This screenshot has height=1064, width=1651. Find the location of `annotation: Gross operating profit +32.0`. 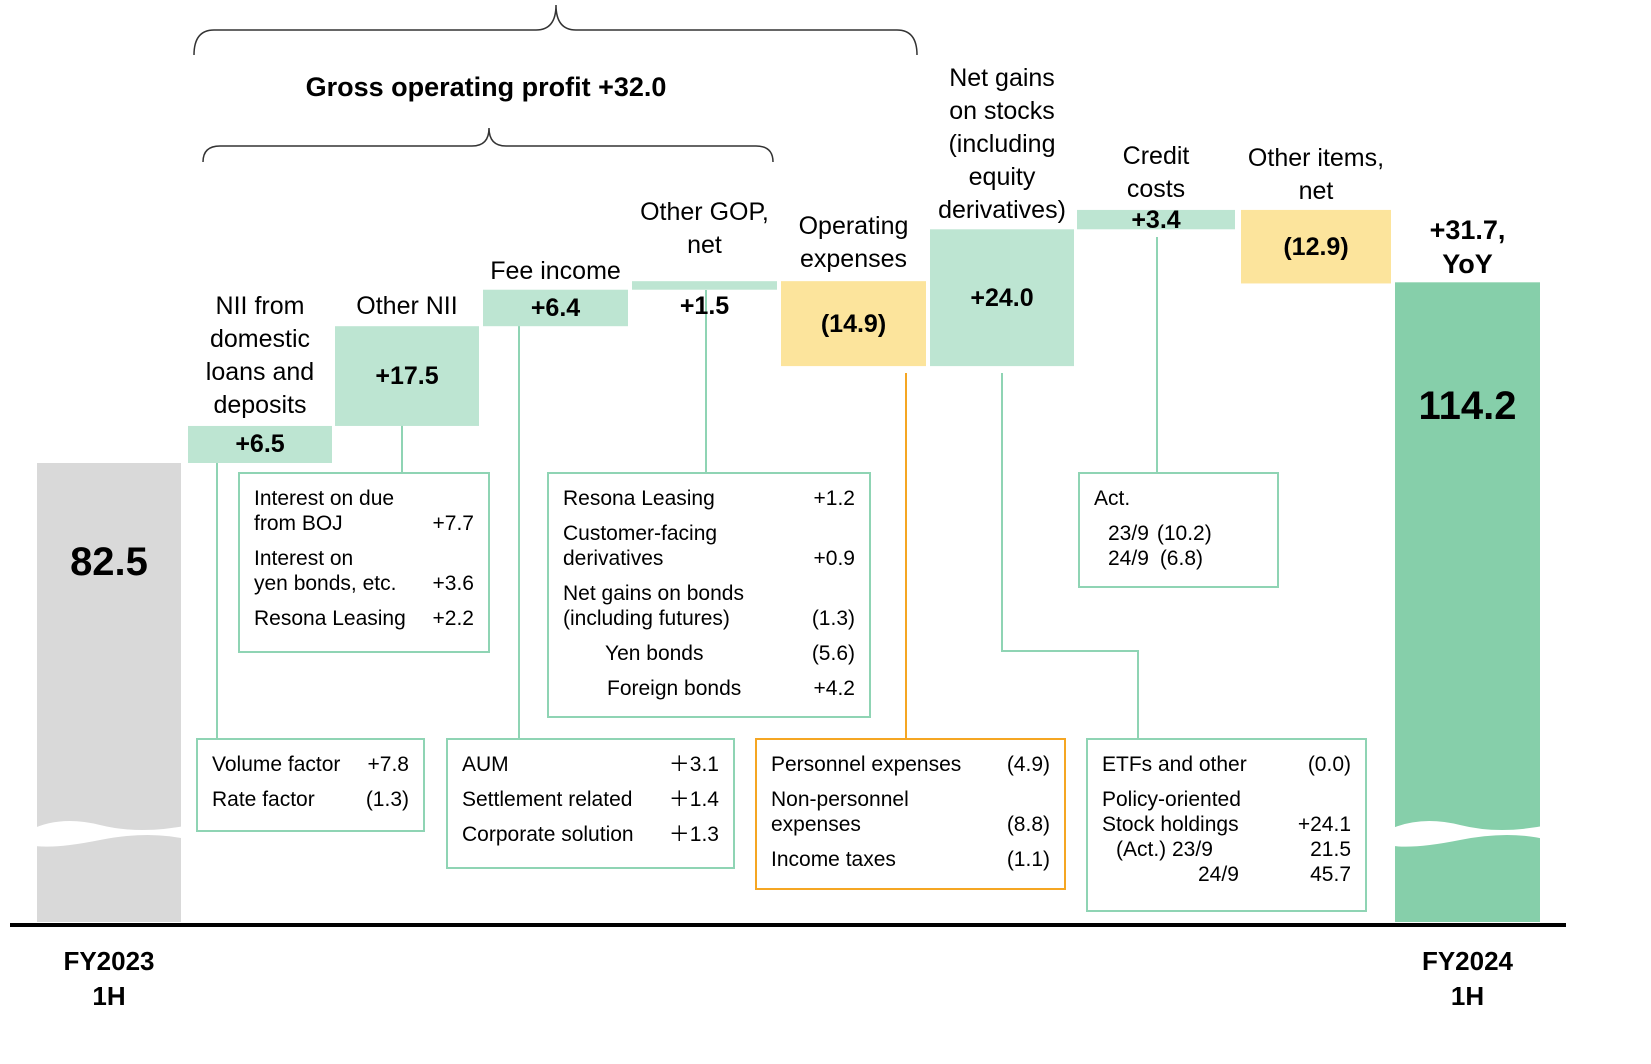

annotation: Gross operating profit +32.0 is located at coordinates (486, 87).